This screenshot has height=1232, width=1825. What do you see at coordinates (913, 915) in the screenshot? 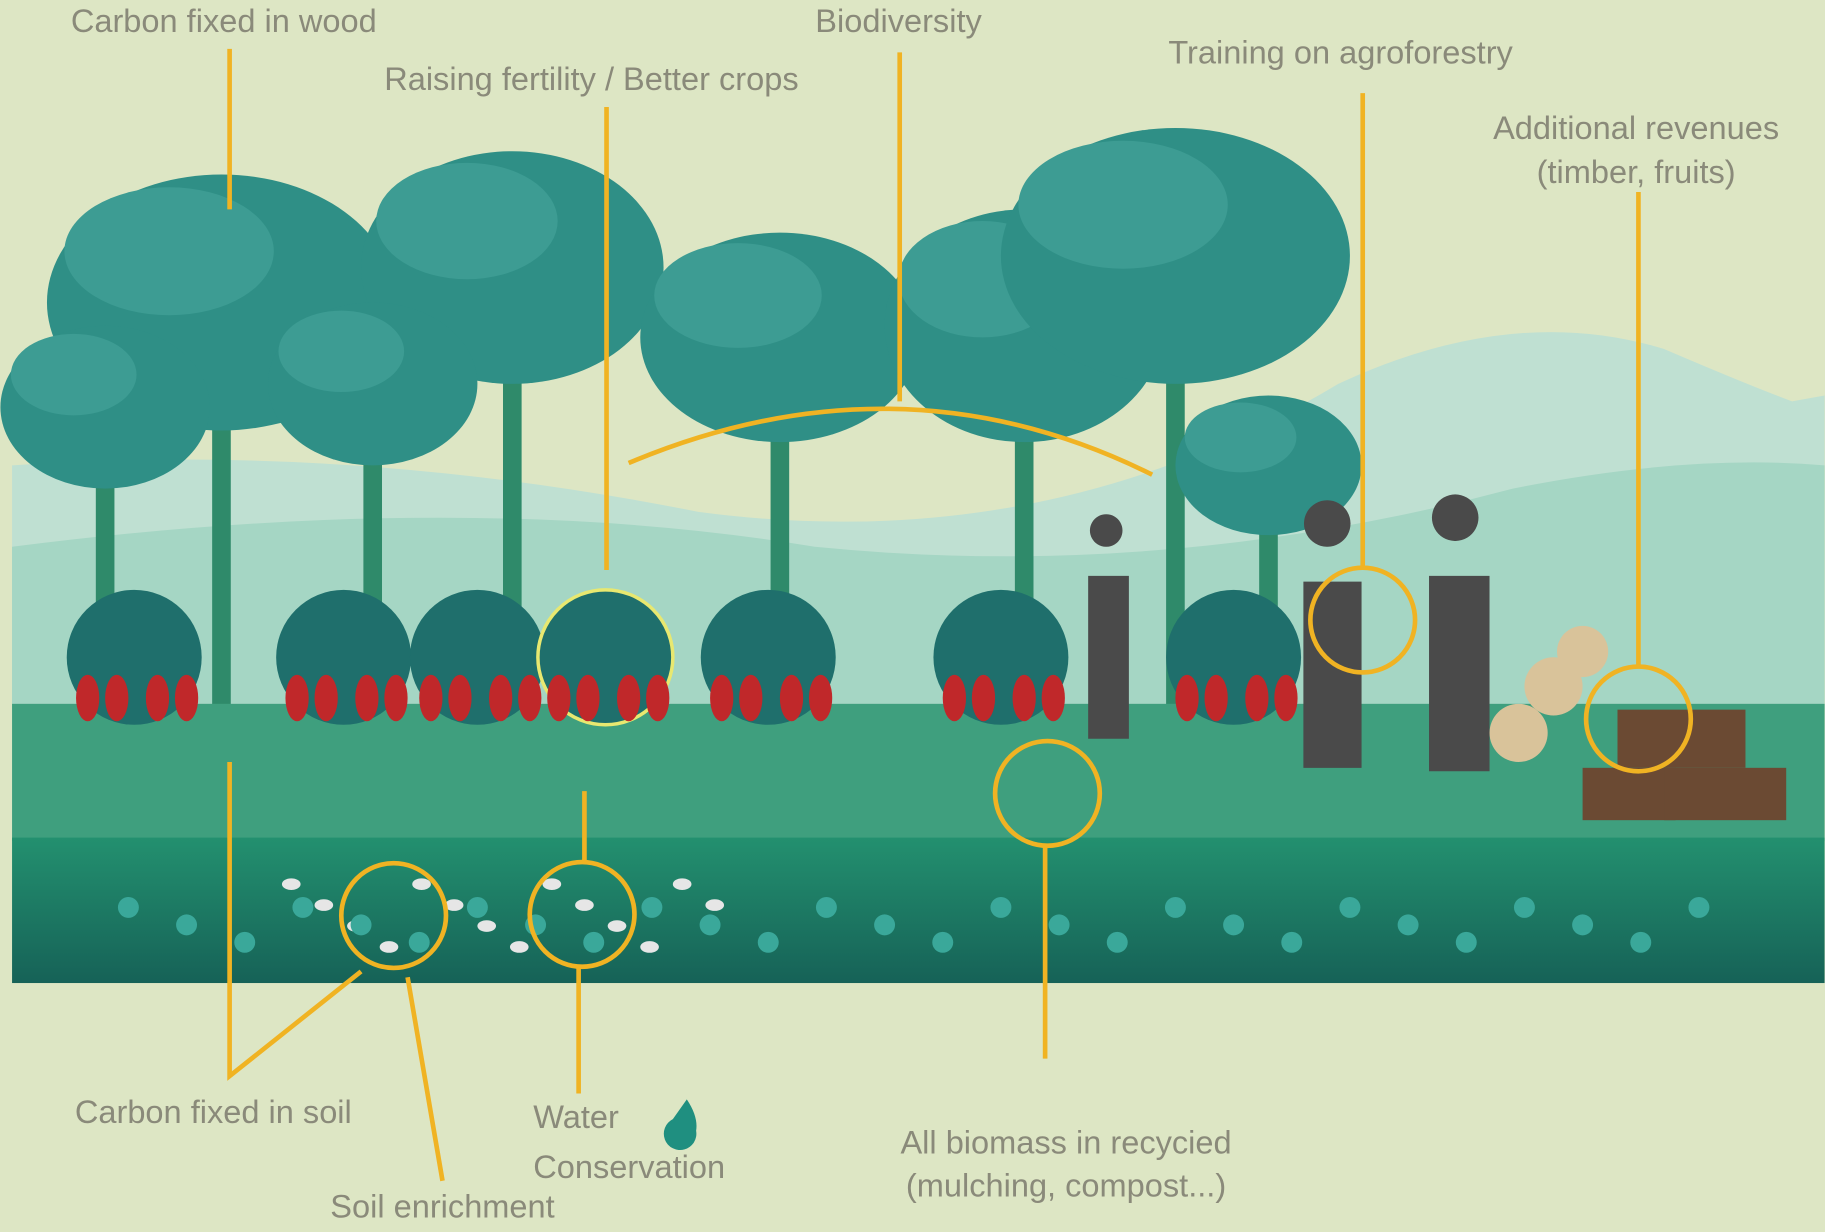
I see `water-drops` at bounding box center [913, 915].